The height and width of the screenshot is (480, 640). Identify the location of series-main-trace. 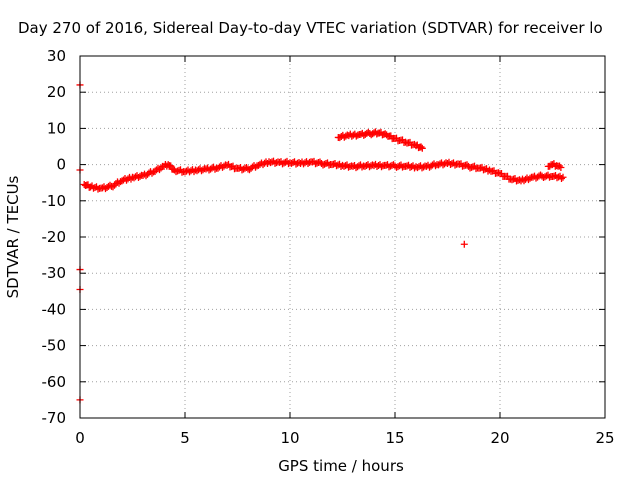
(323, 175).